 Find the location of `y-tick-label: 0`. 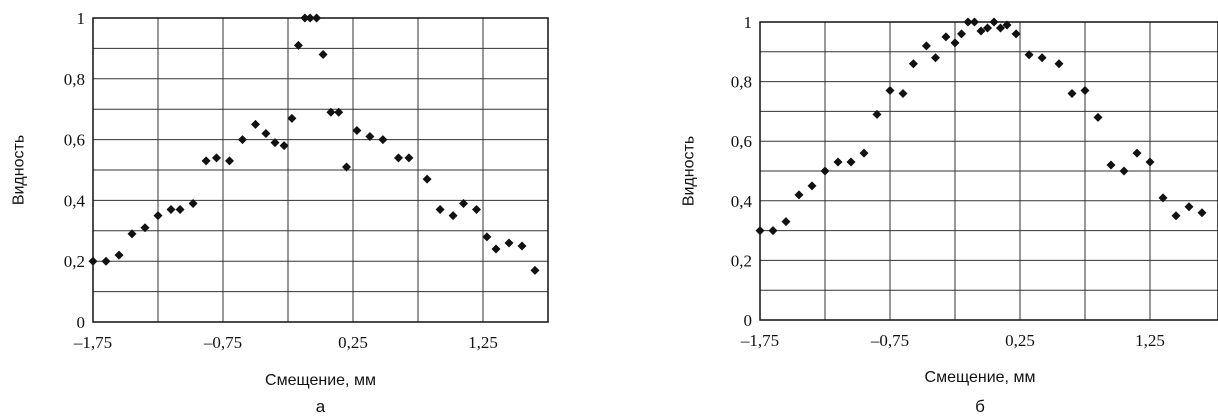

y-tick-label: 0 is located at coordinates (748, 320).